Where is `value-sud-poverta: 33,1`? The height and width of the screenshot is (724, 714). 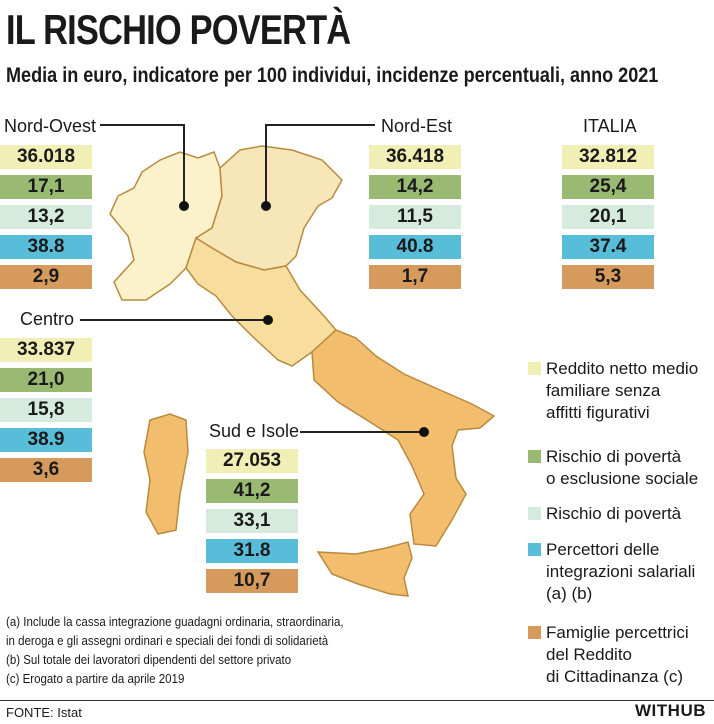
value-sud-poverta: 33,1 is located at coordinates (252, 521).